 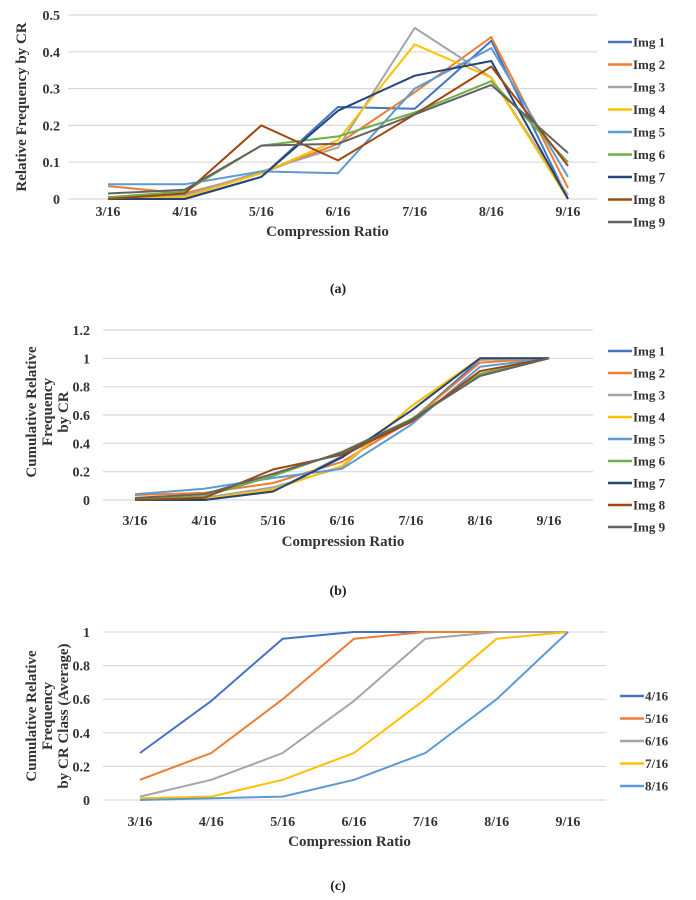 I want to click on figure-caption: (b), so click(x=337, y=591).